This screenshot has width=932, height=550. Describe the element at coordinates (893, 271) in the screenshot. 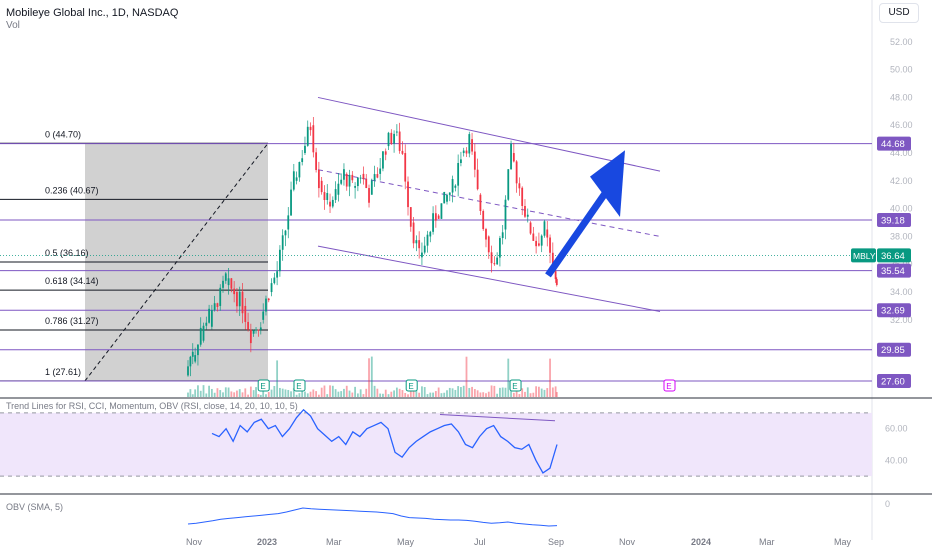

I see `level-price-text: 35.54` at that location.